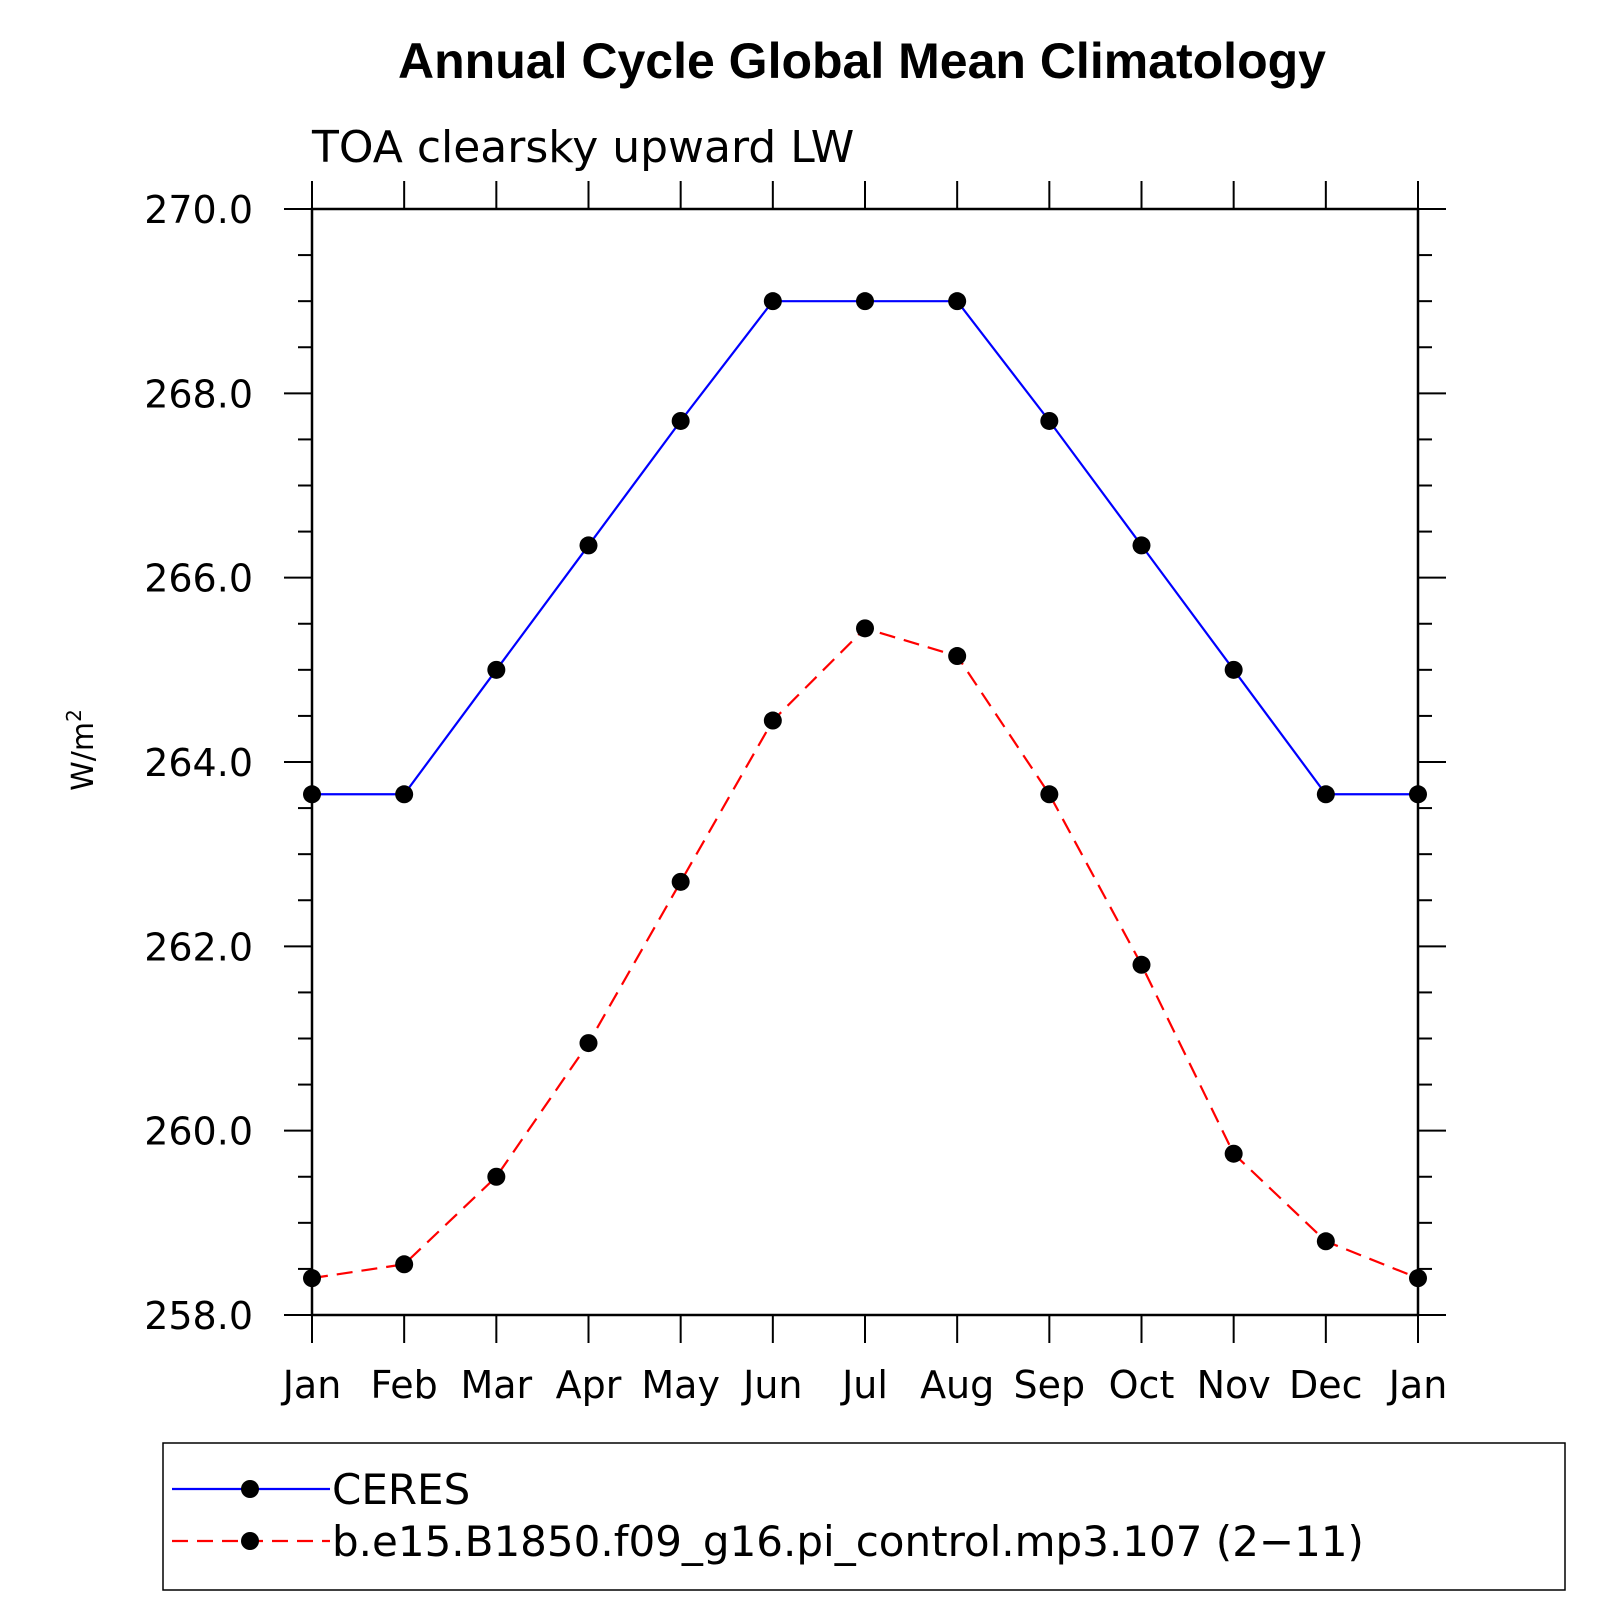 This screenshot has height=1619, width=1619. I want to click on x-tick-label: Feb, so click(404, 1385).